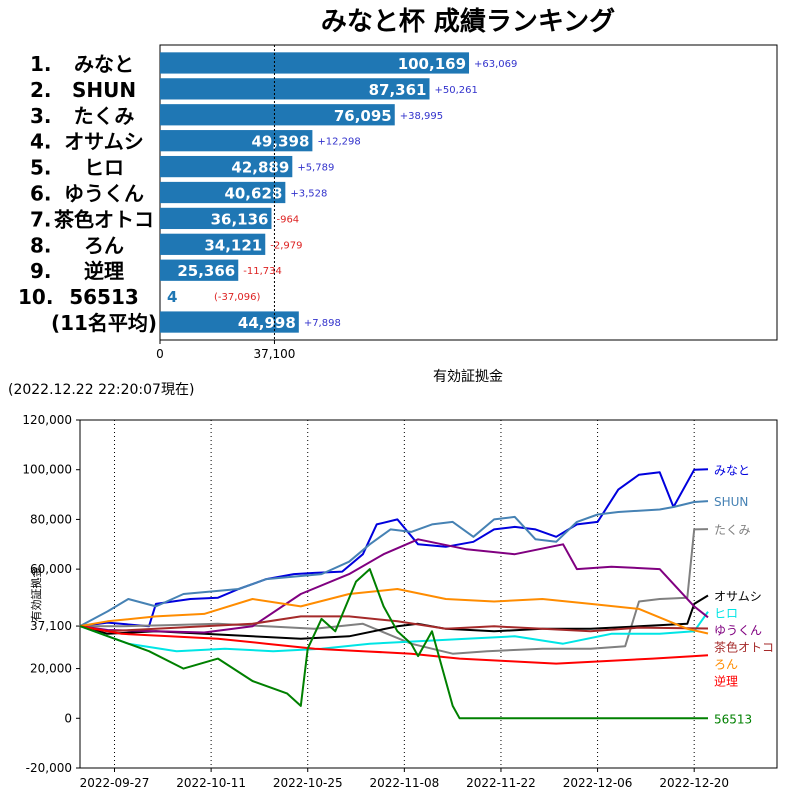  What do you see at coordinates (104, 245) in the screenshot?
I see `name-label: ろん` at bounding box center [104, 245].